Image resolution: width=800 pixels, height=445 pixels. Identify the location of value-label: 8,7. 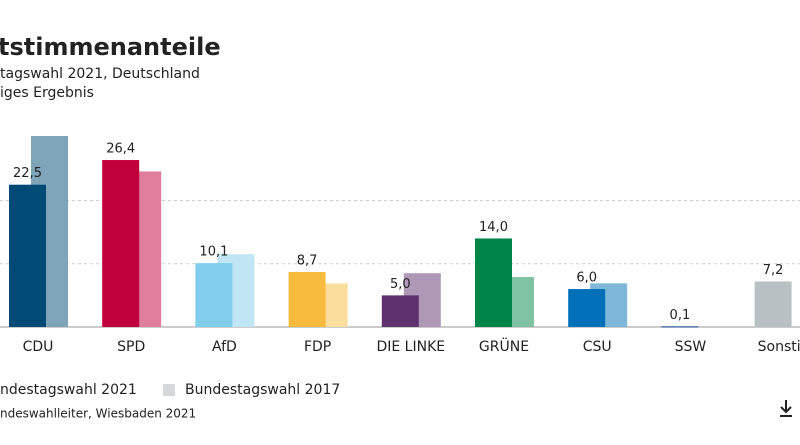
(307, 260).